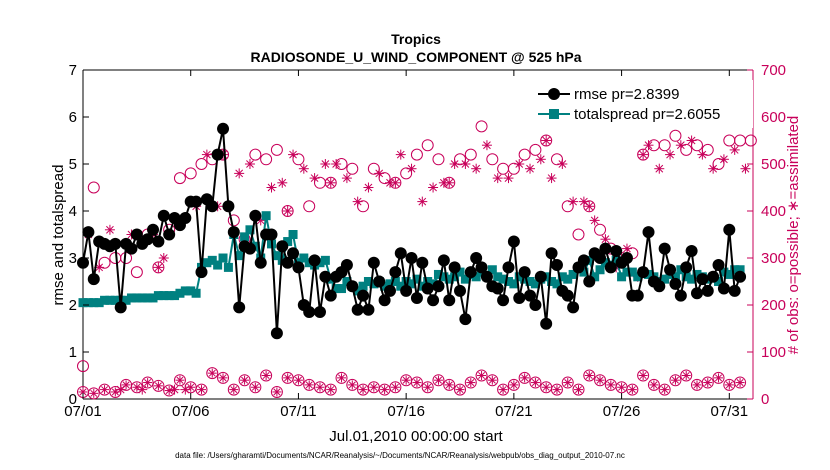  What do you see at coordinates (416, 39) in the screenshot?
I see `chart-title: Tropics` at bounding box center [416, 39].